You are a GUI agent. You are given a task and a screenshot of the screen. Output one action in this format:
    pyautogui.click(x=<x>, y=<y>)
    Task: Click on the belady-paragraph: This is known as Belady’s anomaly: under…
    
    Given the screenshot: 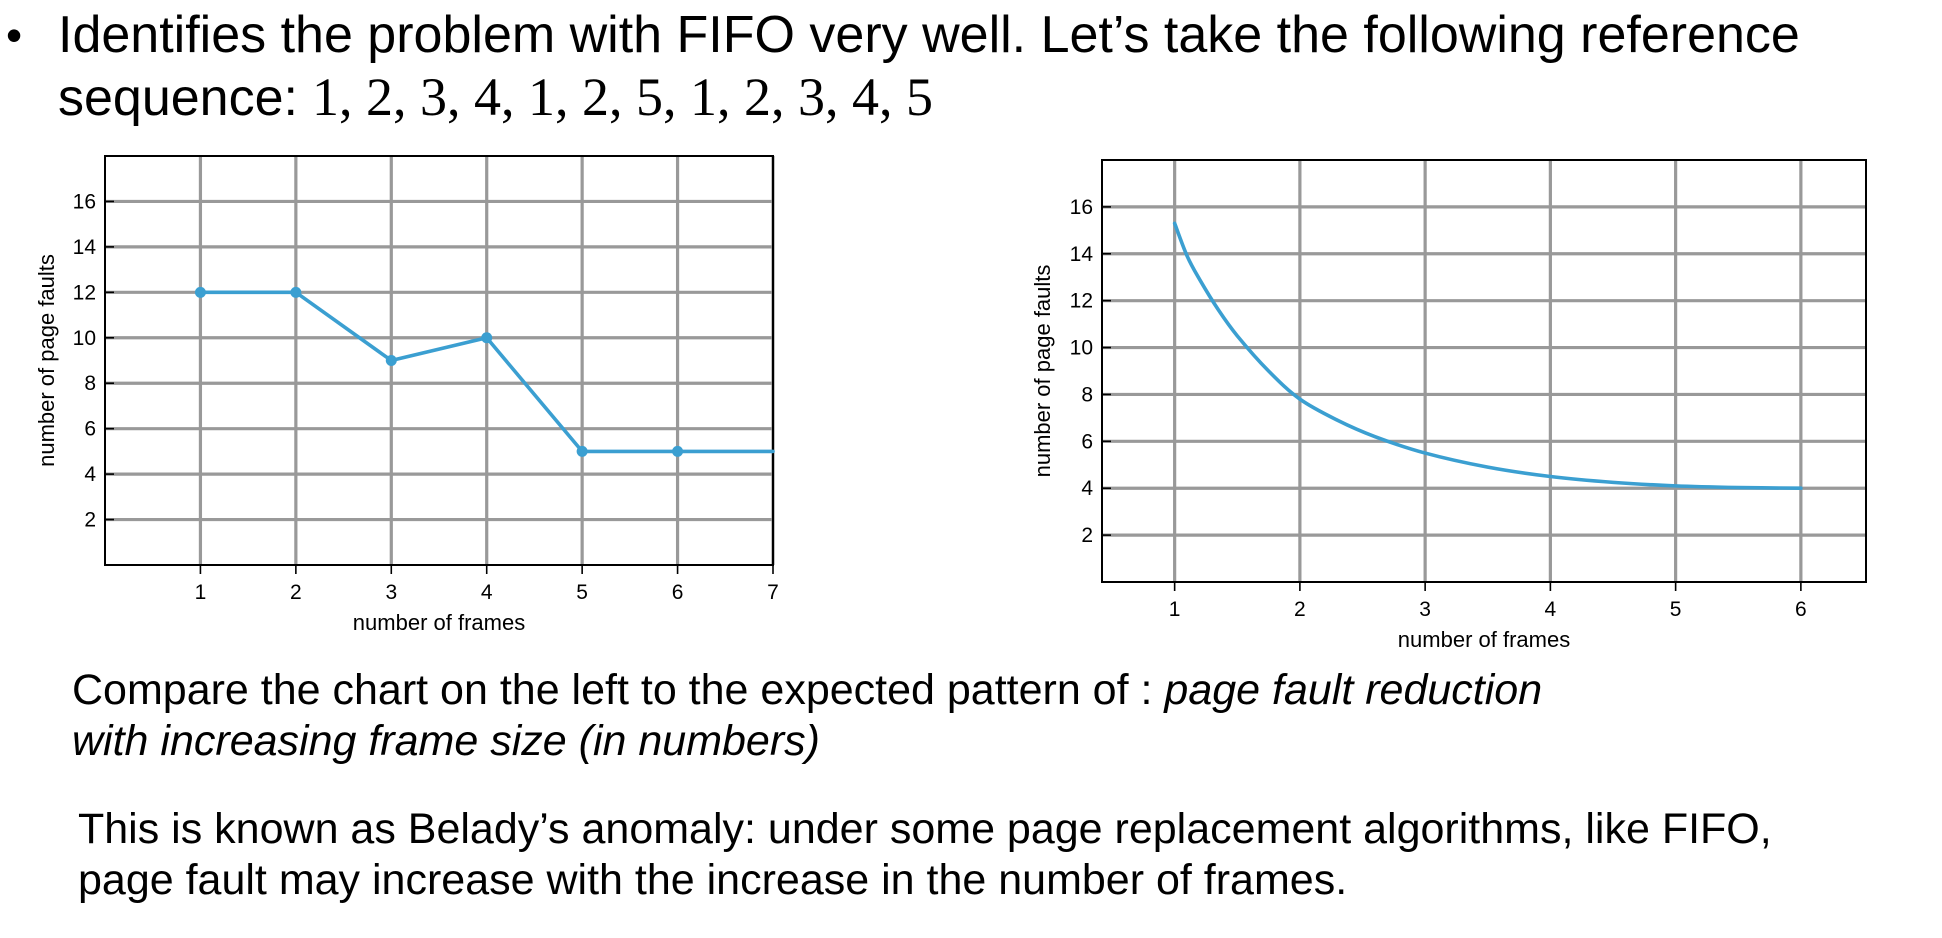 What is the action you would take?
    pyautogui.click(x=925, y=855)
    